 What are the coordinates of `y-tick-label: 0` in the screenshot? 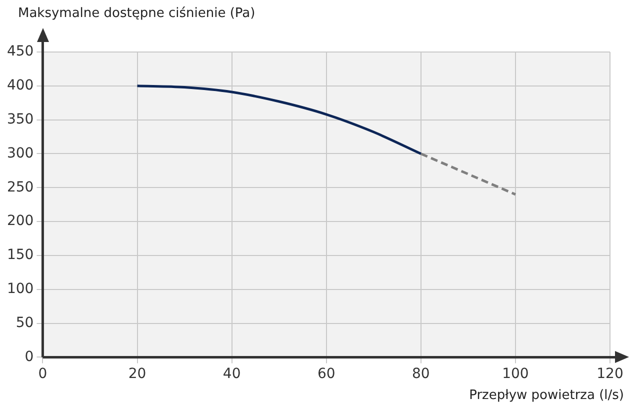 It's located at (29, 356).